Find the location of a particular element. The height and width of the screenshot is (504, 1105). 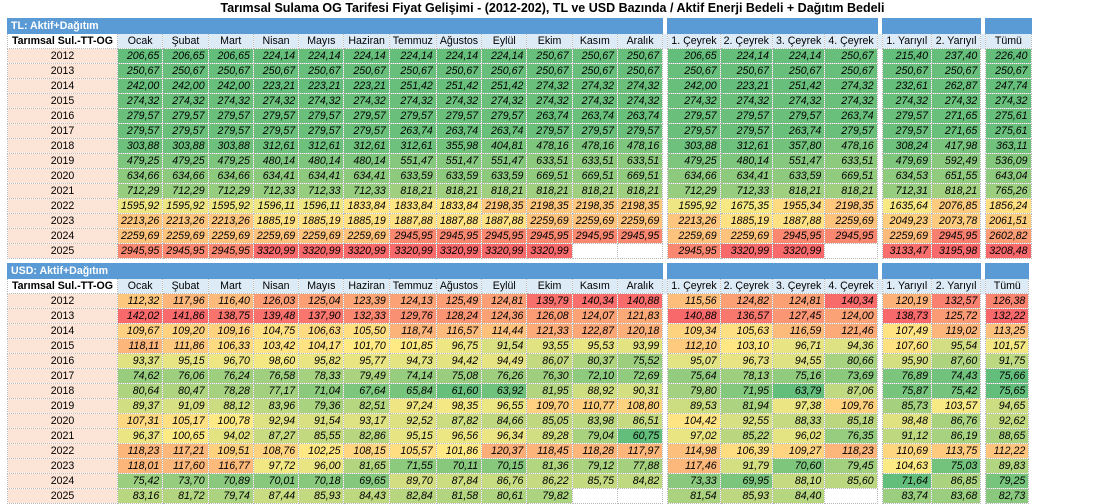

quarter-value-cell: 80,66 is located at coordinates (851, 361).